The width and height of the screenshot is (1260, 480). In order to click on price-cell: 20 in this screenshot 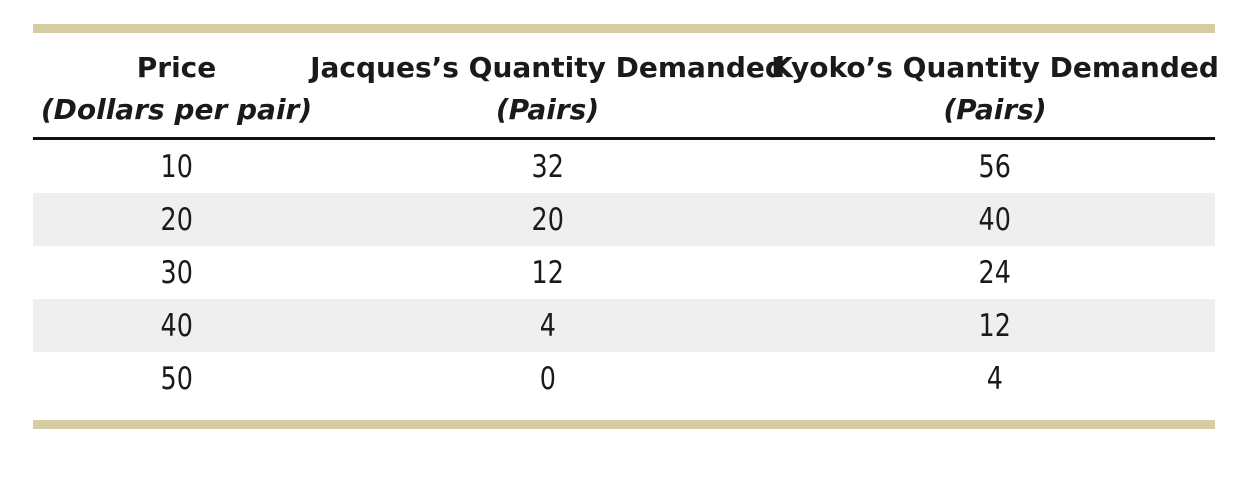, I will do `click(176, 219)`.